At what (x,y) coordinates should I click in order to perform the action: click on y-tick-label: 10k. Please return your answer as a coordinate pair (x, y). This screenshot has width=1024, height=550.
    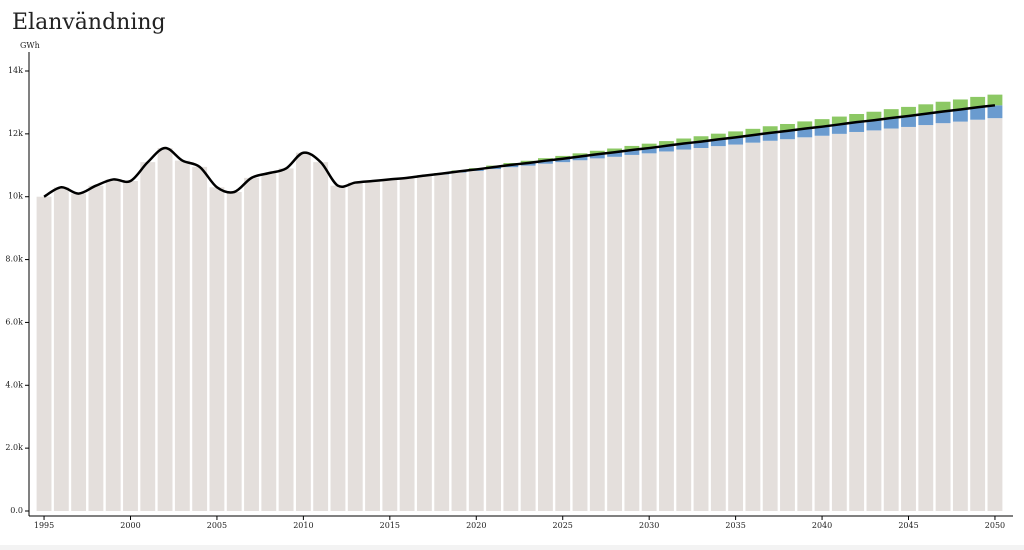
    Looking at the image, I should click on (15, 196).